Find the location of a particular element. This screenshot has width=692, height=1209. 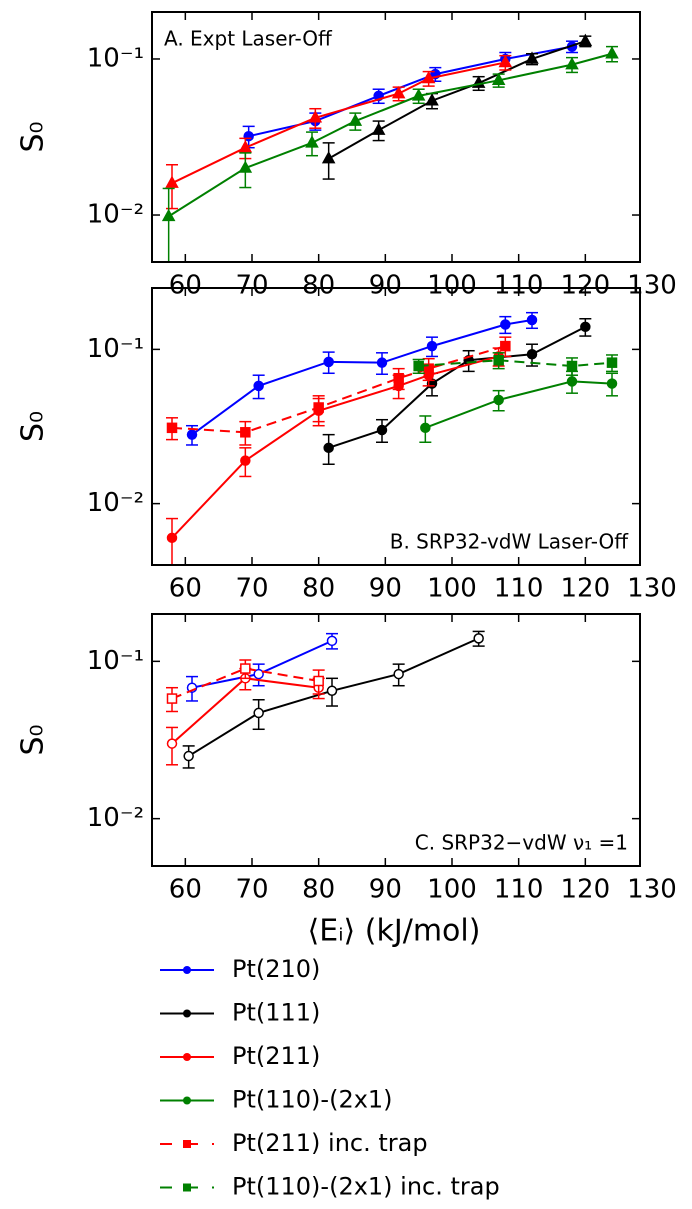

legend-item: Pt(211) inc. trap is located at coordinates (294, 1143).